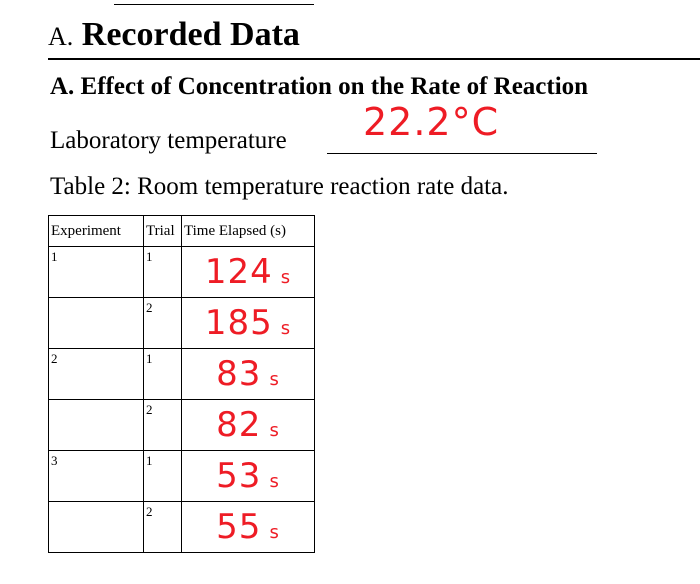 The width and height of the screenshot is (700, 584). What do you see at coordinates (431, 122) in the screenshot?
I see `lab-temperature-value: 22.2°C` at bounding box center [431, 122].